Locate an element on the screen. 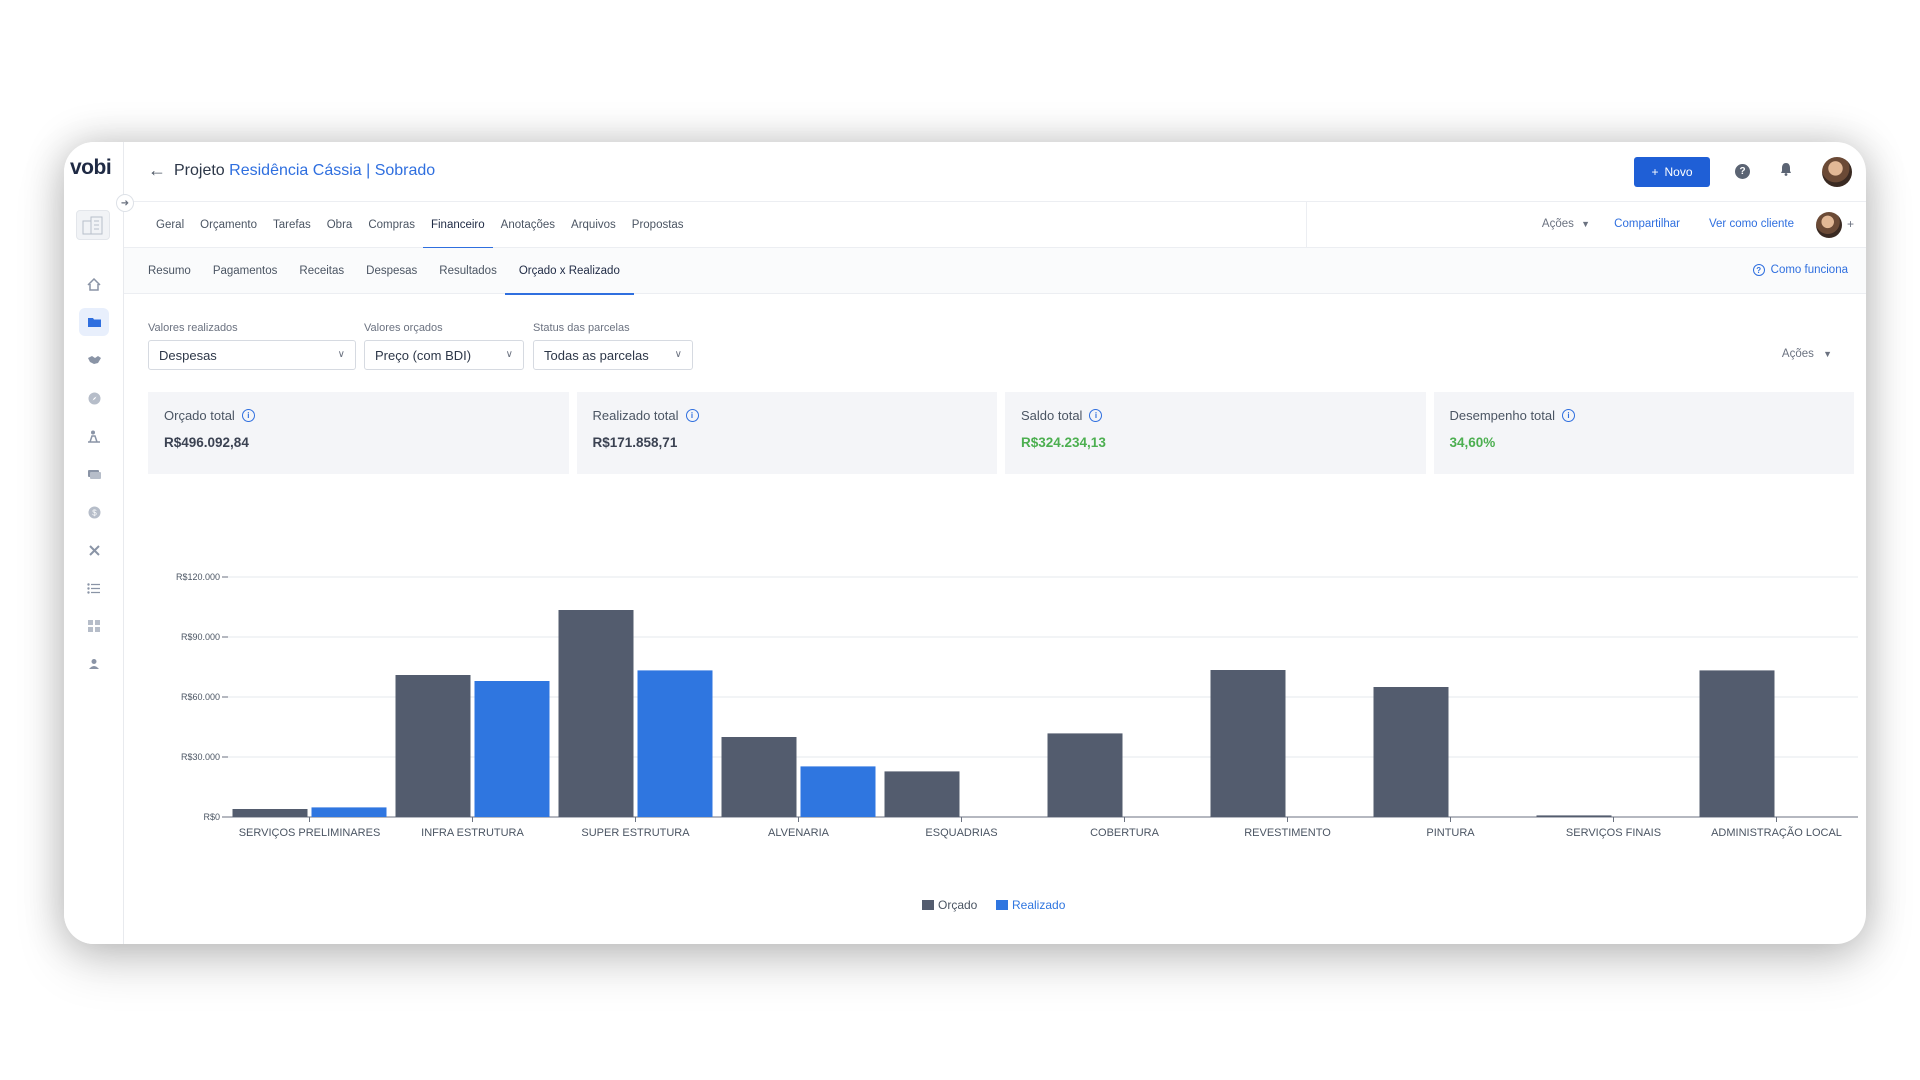 The height and width of the screenshot is (1080, 1920). x-tick-label: ESQUADRIAS is located at coordinates (961, 833).